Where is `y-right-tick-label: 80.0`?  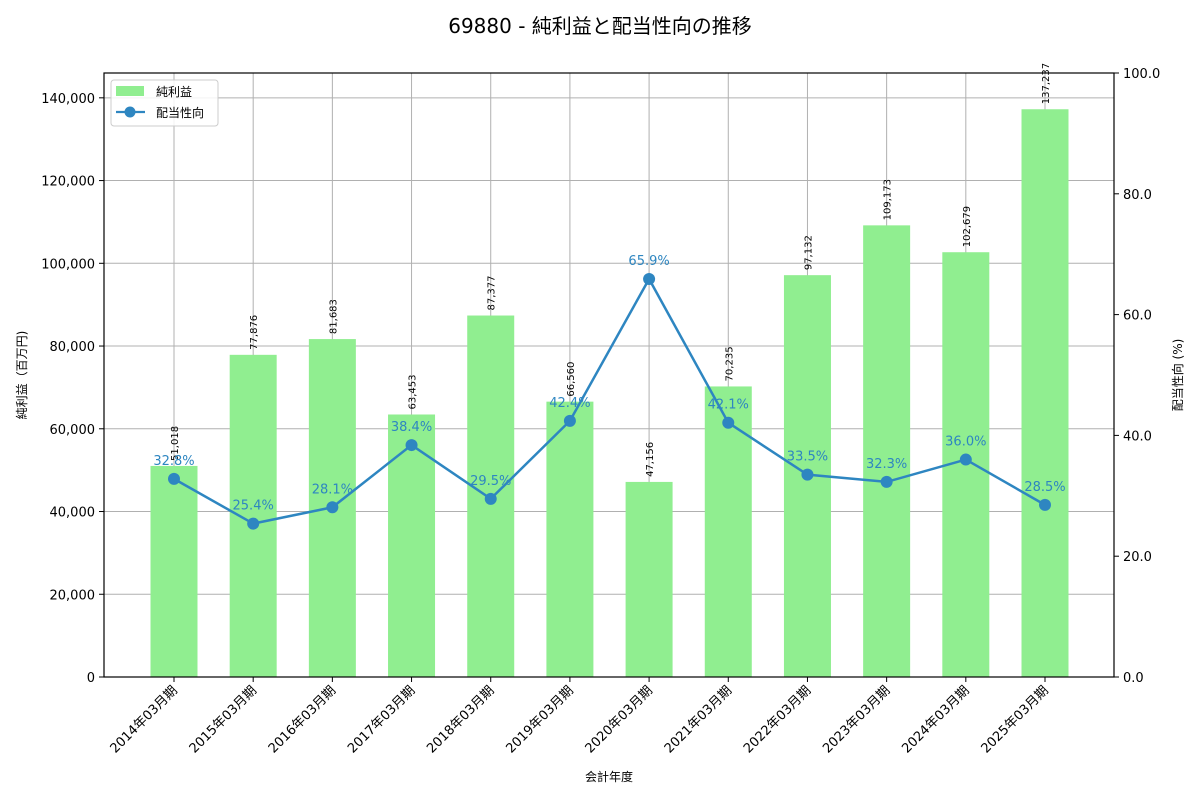
y-right-tick-label: 80.0 is located at coordinates (1137, 195).